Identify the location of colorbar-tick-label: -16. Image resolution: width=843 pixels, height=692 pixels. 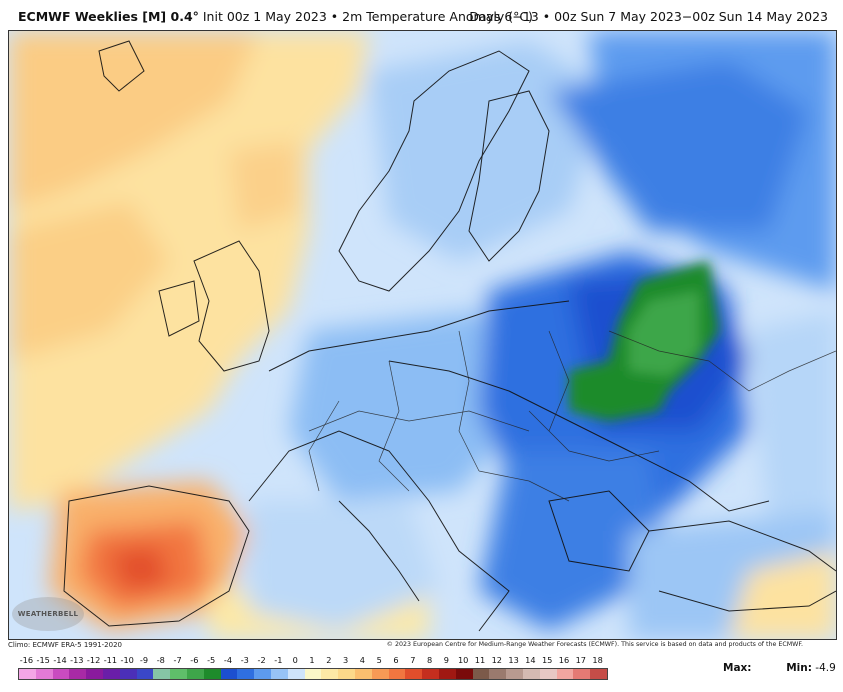
(26, 660).